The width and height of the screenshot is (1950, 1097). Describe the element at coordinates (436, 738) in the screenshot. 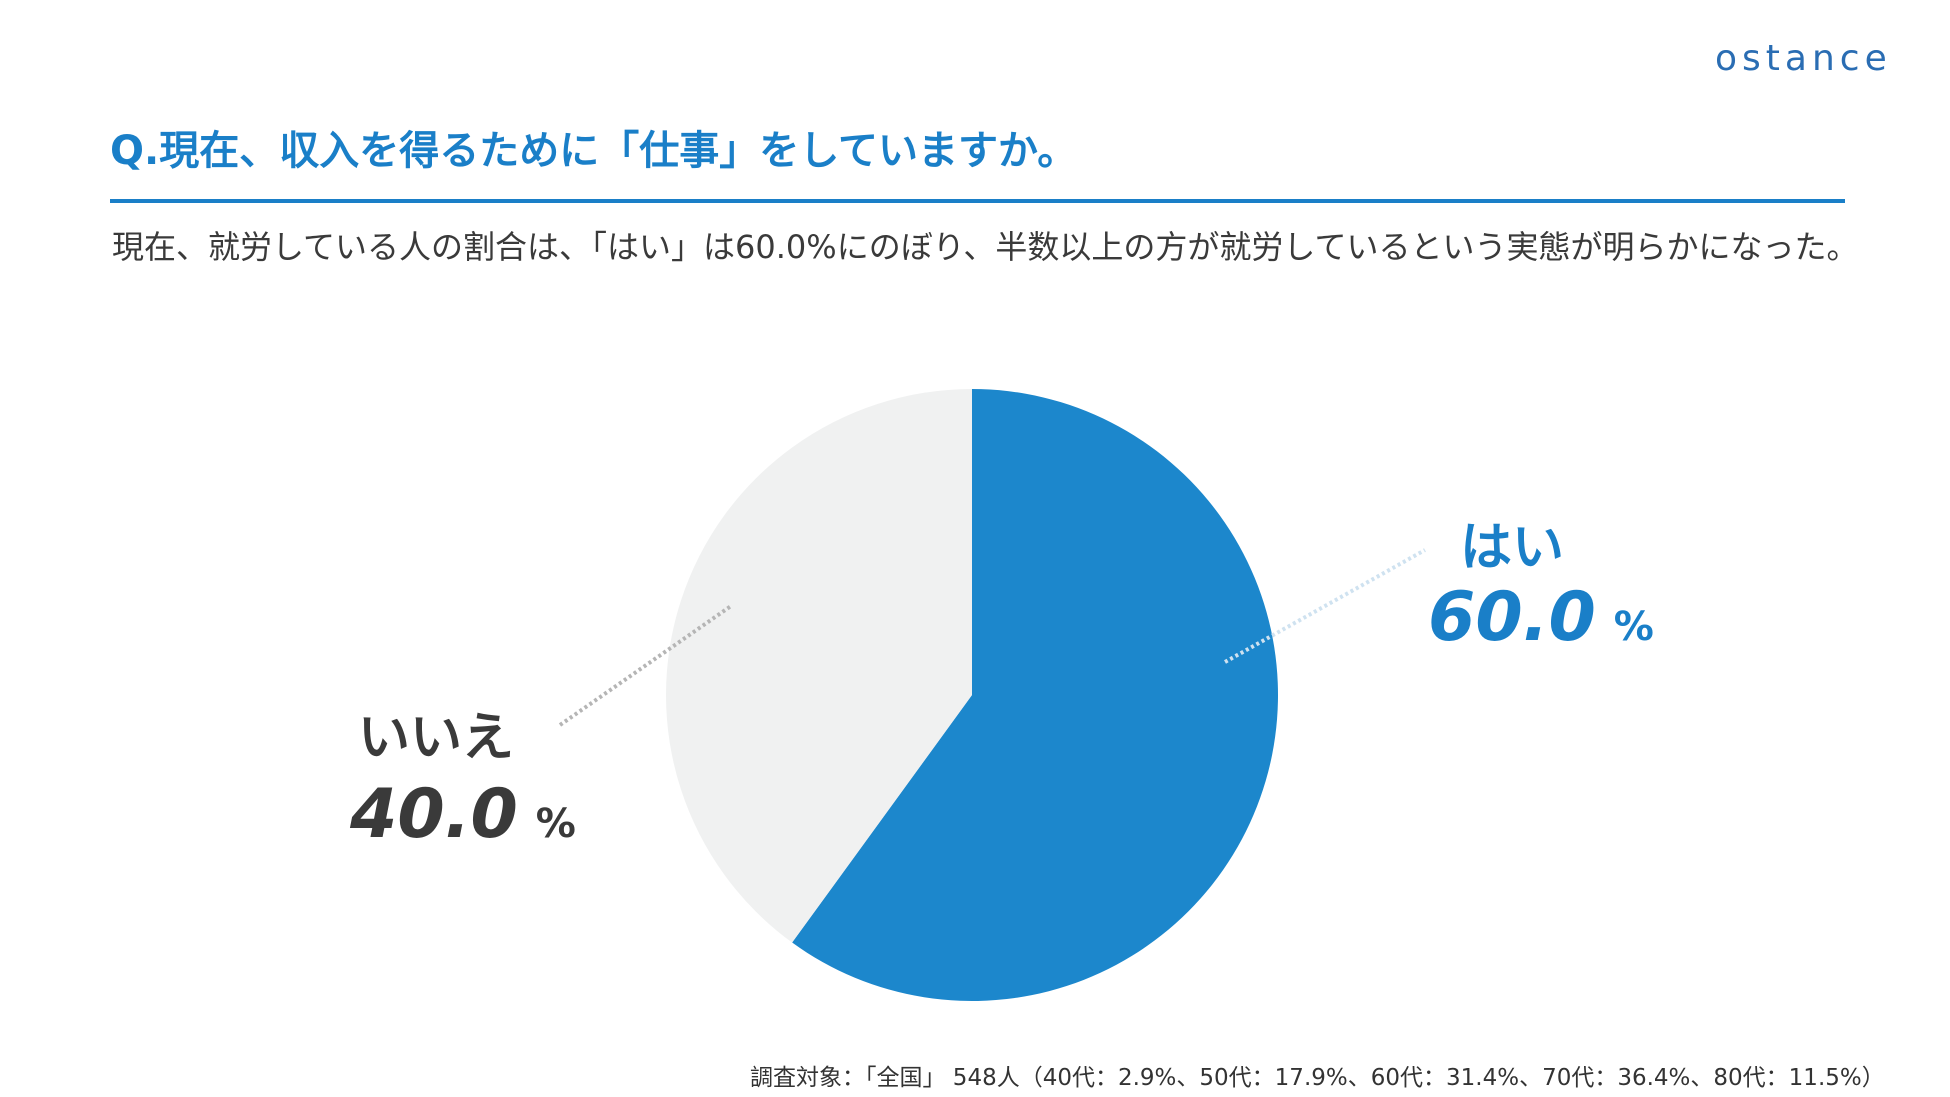

I see `label-no: いいえ` at that location.